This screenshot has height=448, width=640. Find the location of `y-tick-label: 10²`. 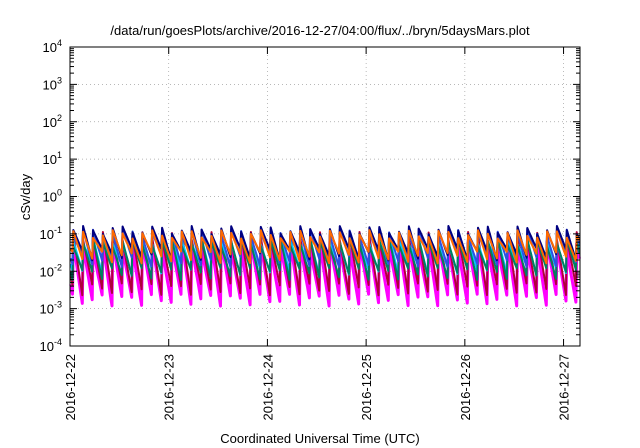

y-tick-label: 10² is located at coordinates (52, 121).